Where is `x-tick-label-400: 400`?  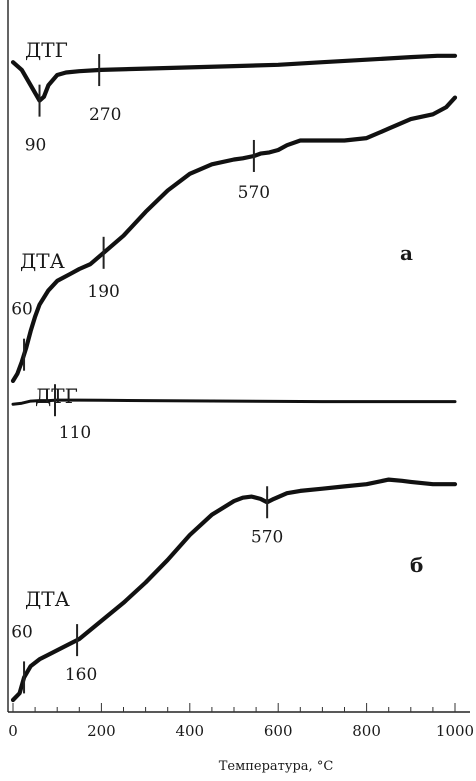
x-tick-label-400: 400 is located at coordinates (189, 731).